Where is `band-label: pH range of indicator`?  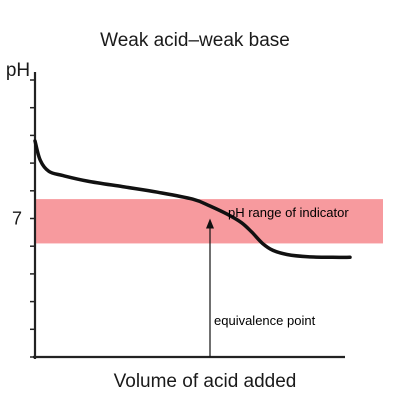 band-label: pH range of indicator is located at coordinates (288, 212).